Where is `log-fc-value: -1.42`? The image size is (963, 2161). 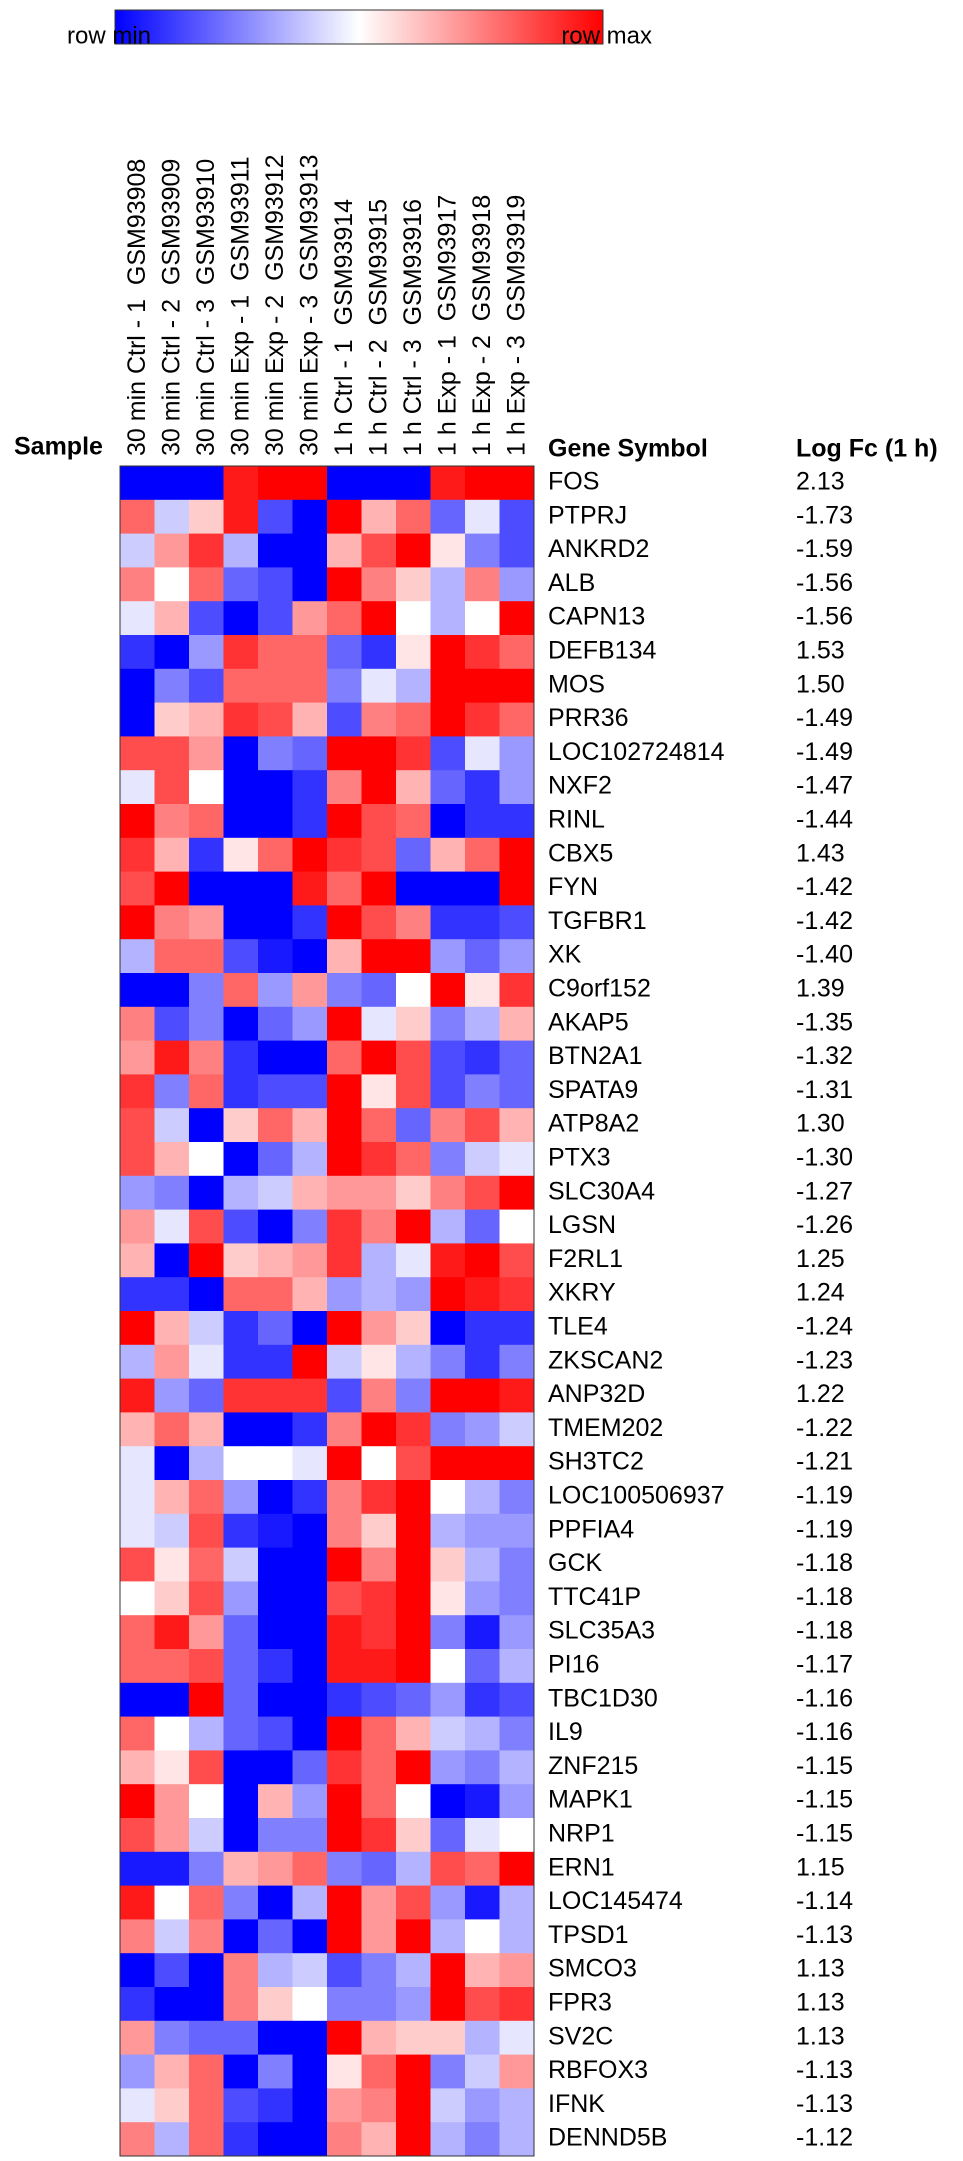 log-fc-value: -1.42 is located at coordinates (824, 921).